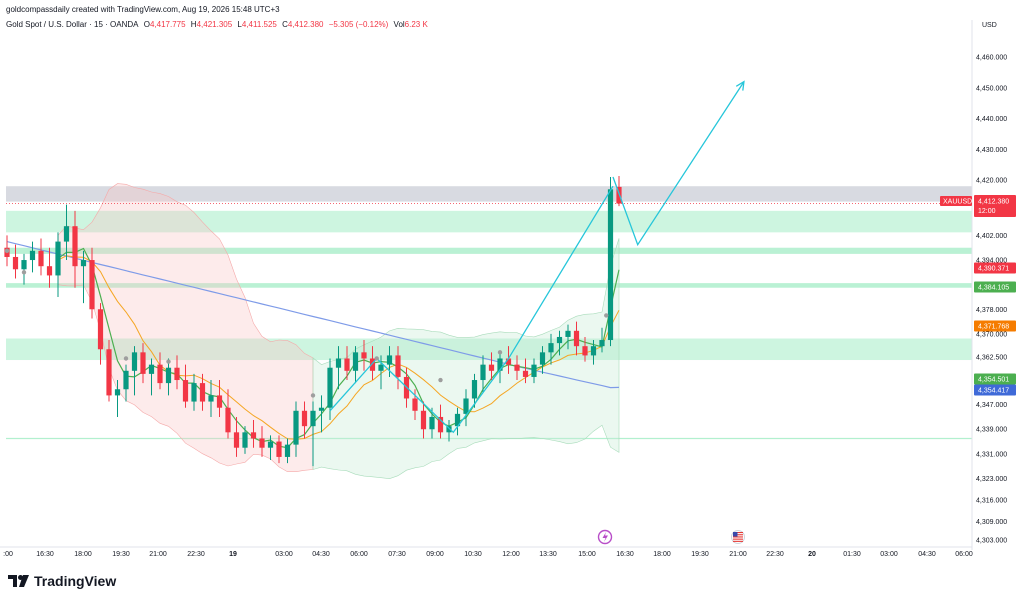  What do you see at coordinates (991, 181) in the screenshot?
I see `price-tick-label: 4,420.000` at bounding box center [991, 181].